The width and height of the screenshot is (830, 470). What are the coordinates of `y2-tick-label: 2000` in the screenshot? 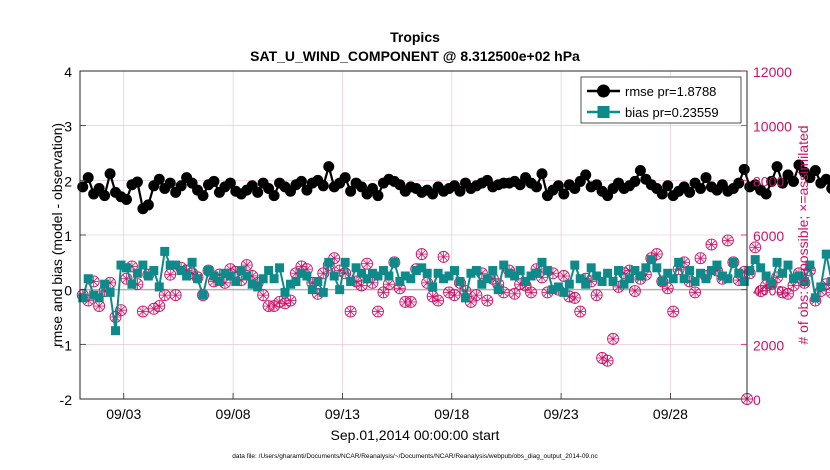 It's located at (768, 345).